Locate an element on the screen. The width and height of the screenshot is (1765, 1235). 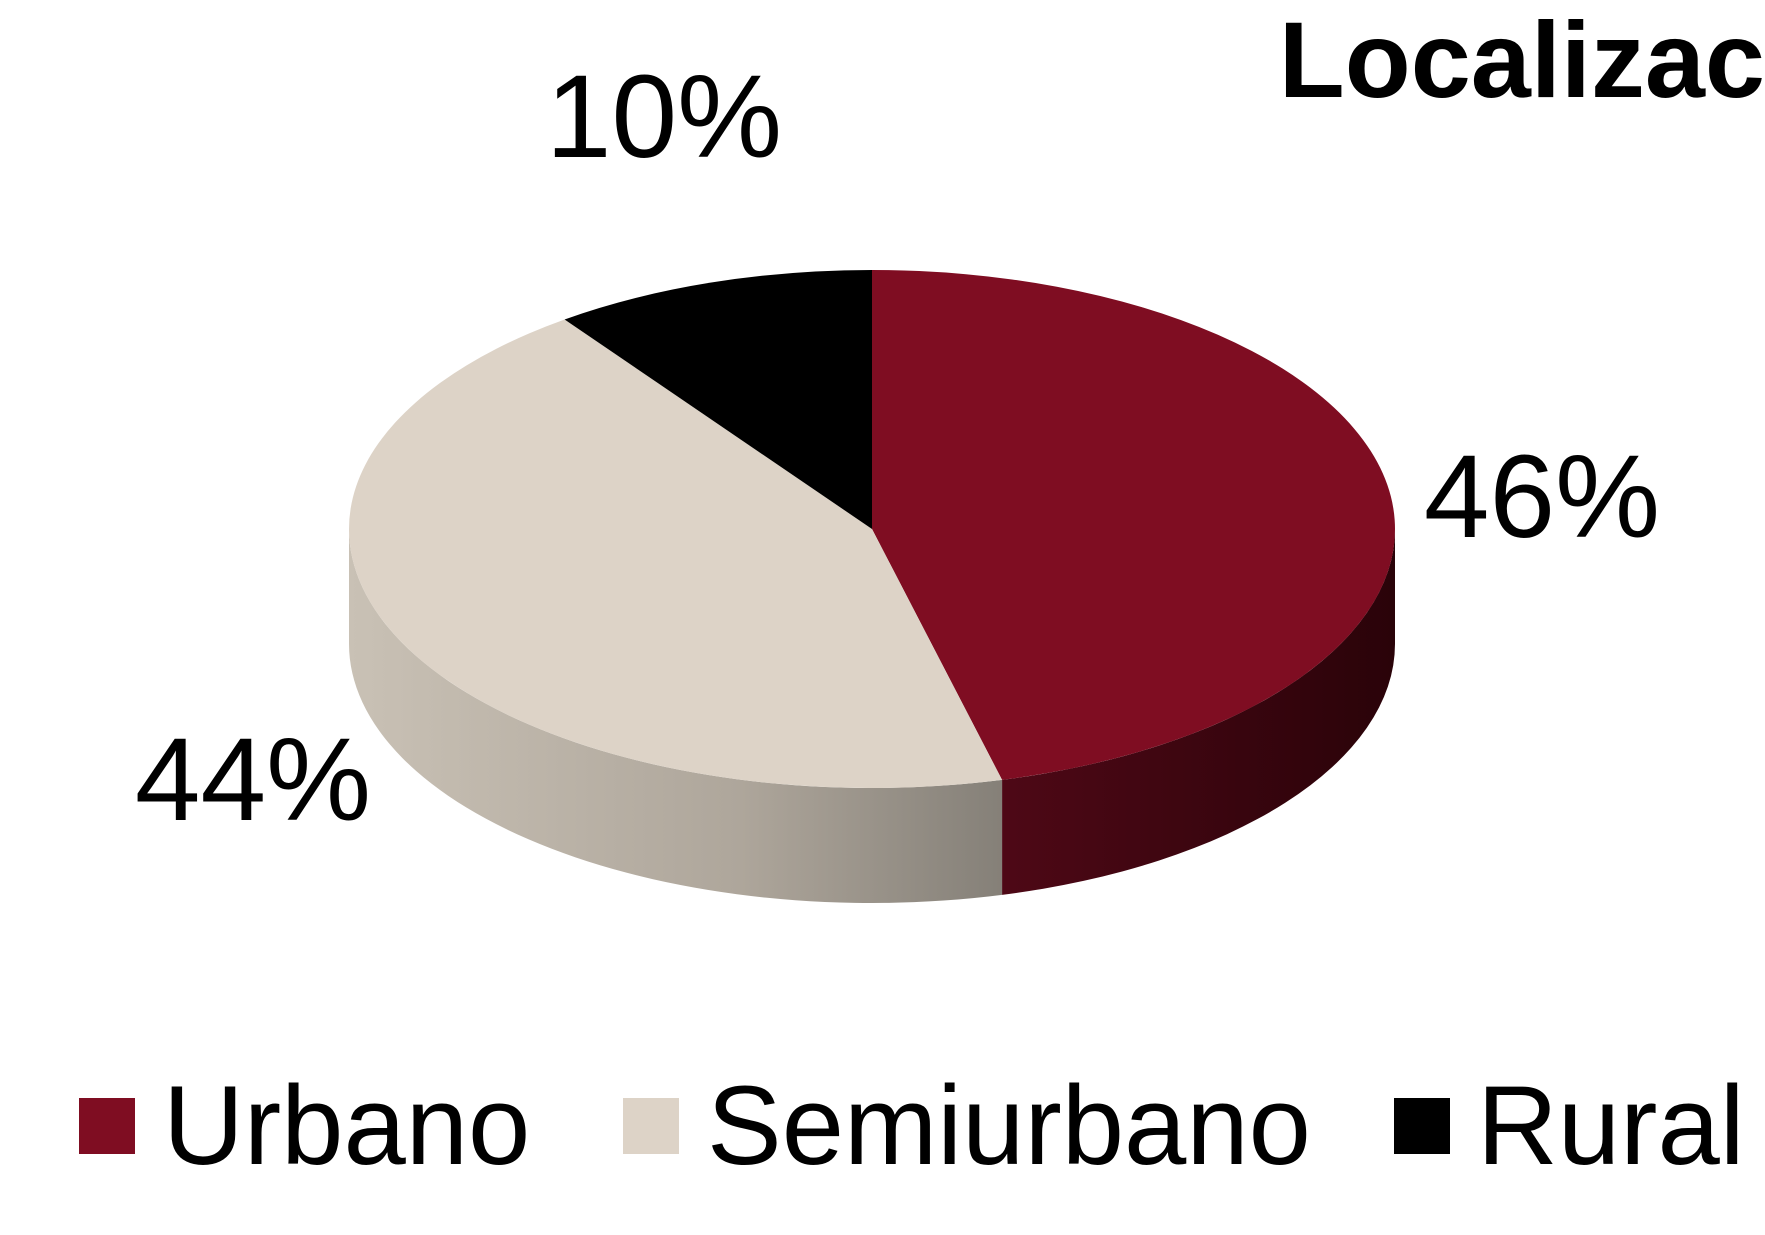
chart-title: Localizac is located at coordinates (1522, 60).